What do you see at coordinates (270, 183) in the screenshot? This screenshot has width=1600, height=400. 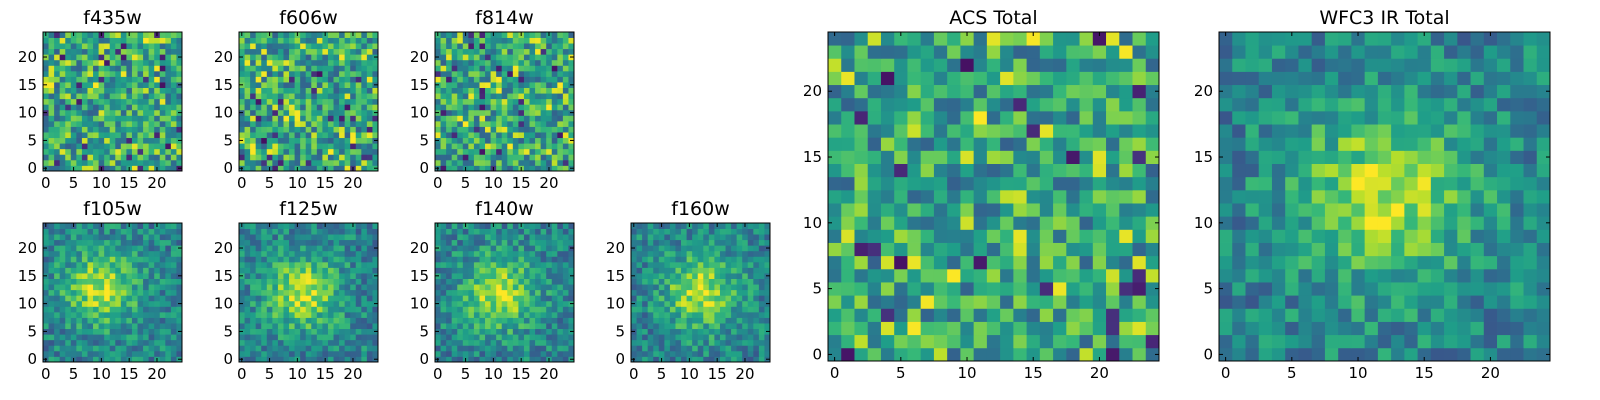 I see `x-tick-label: 5` at bounding box center [270, 183].